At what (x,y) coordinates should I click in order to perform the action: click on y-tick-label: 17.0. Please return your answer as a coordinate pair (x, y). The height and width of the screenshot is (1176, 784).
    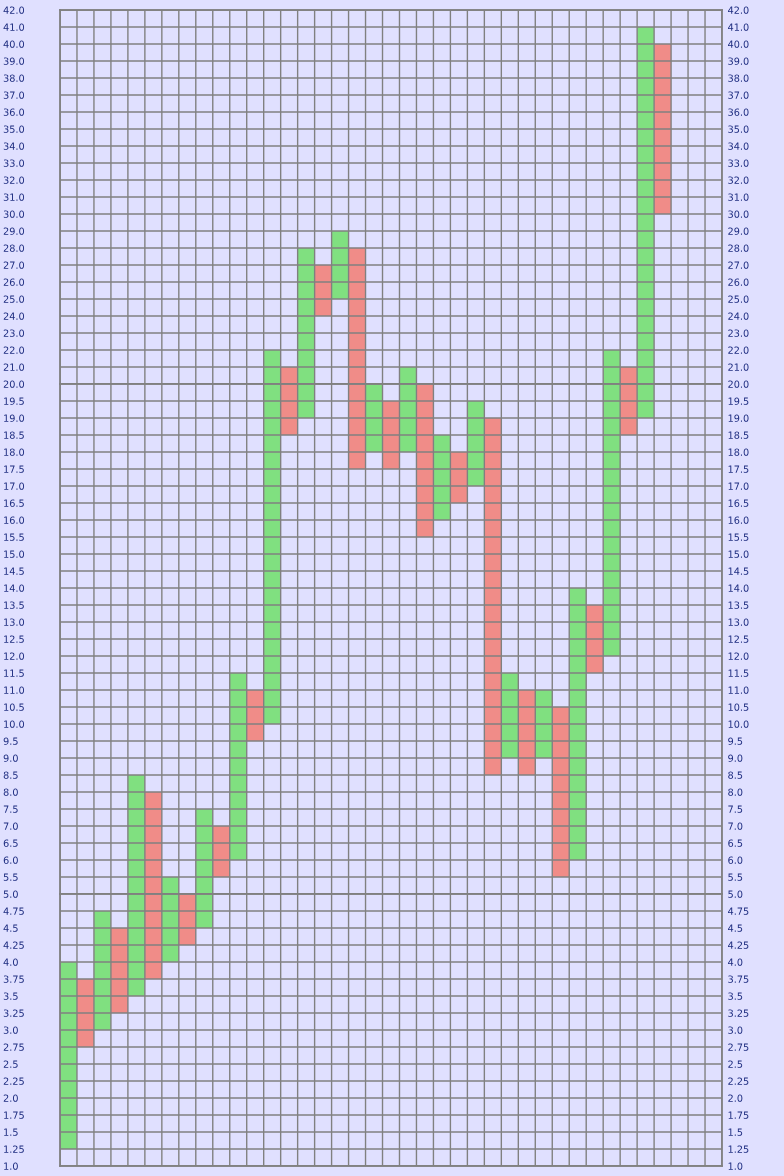
    Looking at the image, I should click on (14, 486).